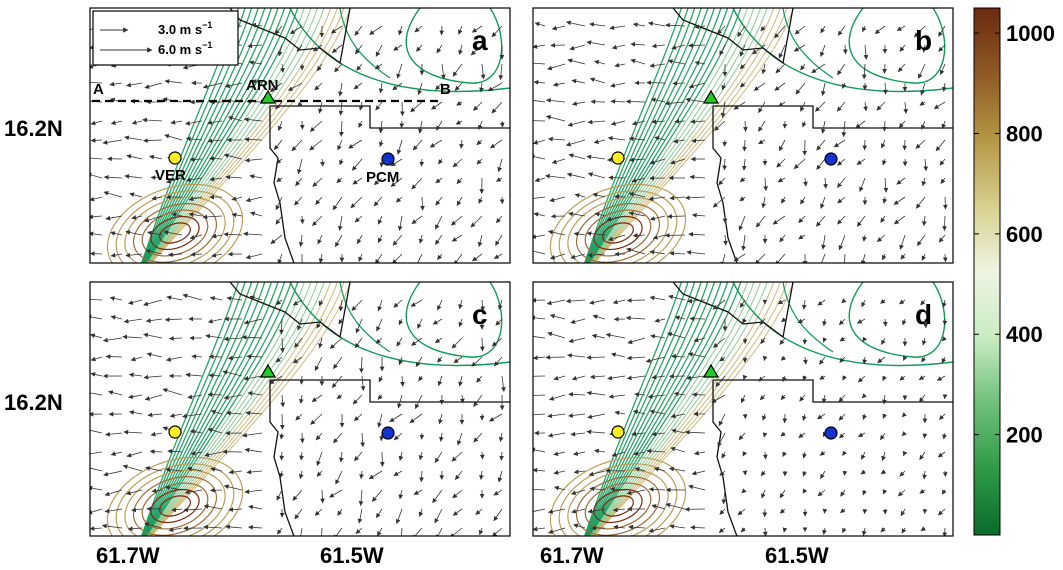 The width and height of the screenshot is (1063, 570). Describe the element at coordinates (170, 175) in the screenshot. I see `station-ver-label: VER` at that location.